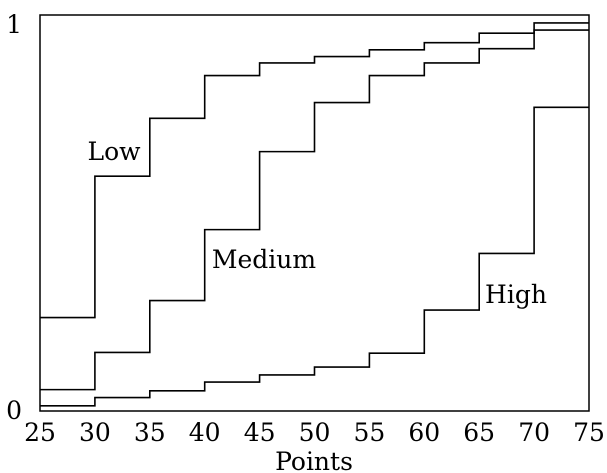 Image resolution: width=607 pixels, height=473 pixels. I want to click on series-label-medium: Medium, so click(264, 259).